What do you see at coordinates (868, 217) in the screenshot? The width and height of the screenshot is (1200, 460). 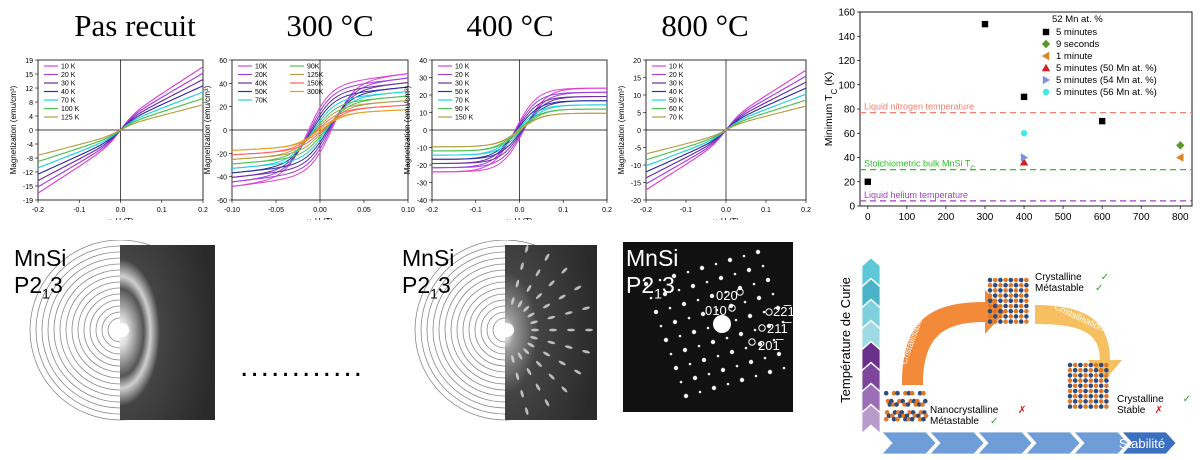 I see `x-tick-label: 0` at bounding box center [868, 217].